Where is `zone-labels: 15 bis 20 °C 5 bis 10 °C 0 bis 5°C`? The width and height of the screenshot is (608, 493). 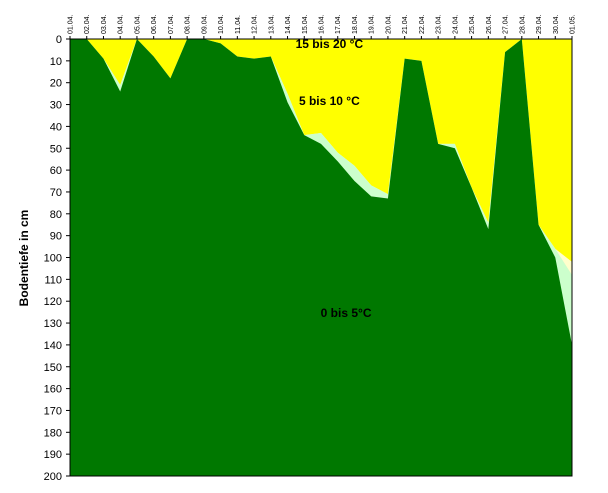
zone-labels: 15 bis 20 °C 5 bis 10 °C 0 bis 5°C is located at coordinates (334, 178).